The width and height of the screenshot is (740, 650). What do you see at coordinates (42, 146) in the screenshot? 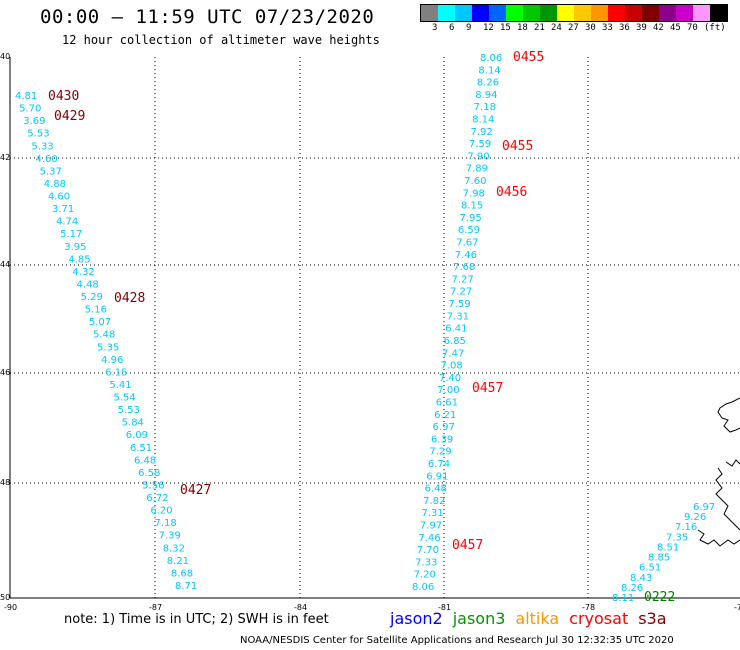
I see `west-track-value: 5.33` at bounding box center [42, 146].